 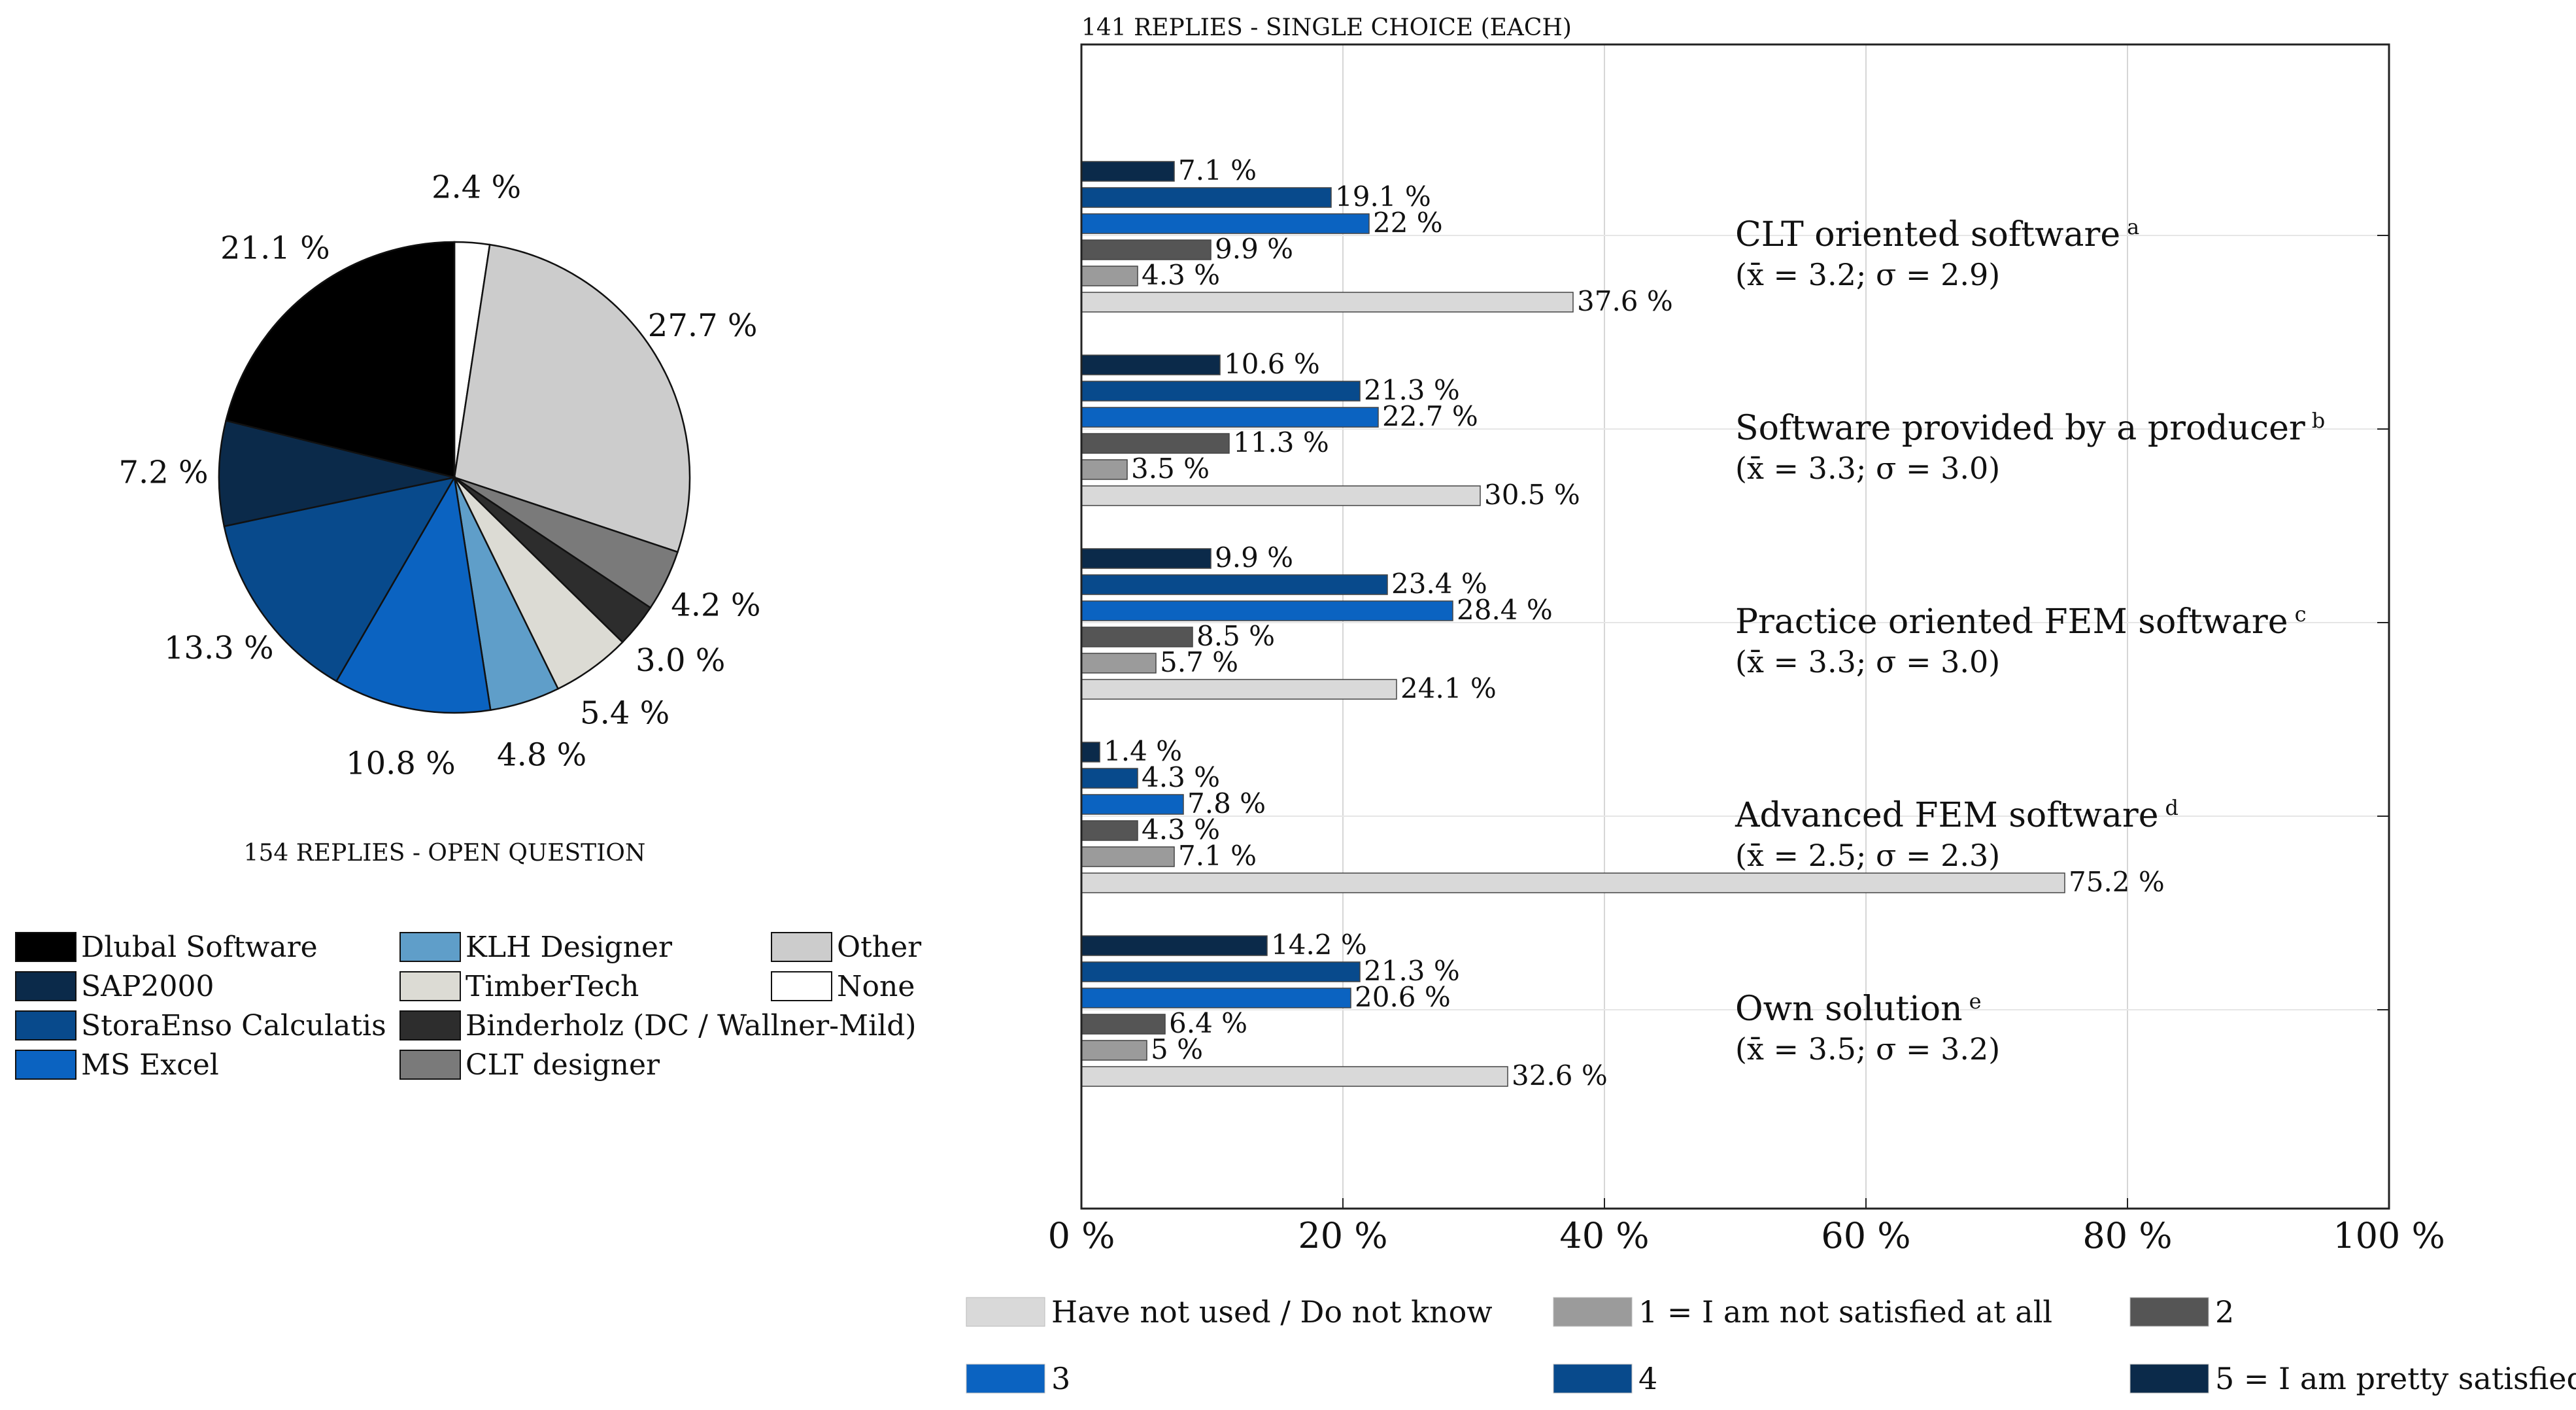 I want to click on category-superscript: c, so click(x=2301, y=614).